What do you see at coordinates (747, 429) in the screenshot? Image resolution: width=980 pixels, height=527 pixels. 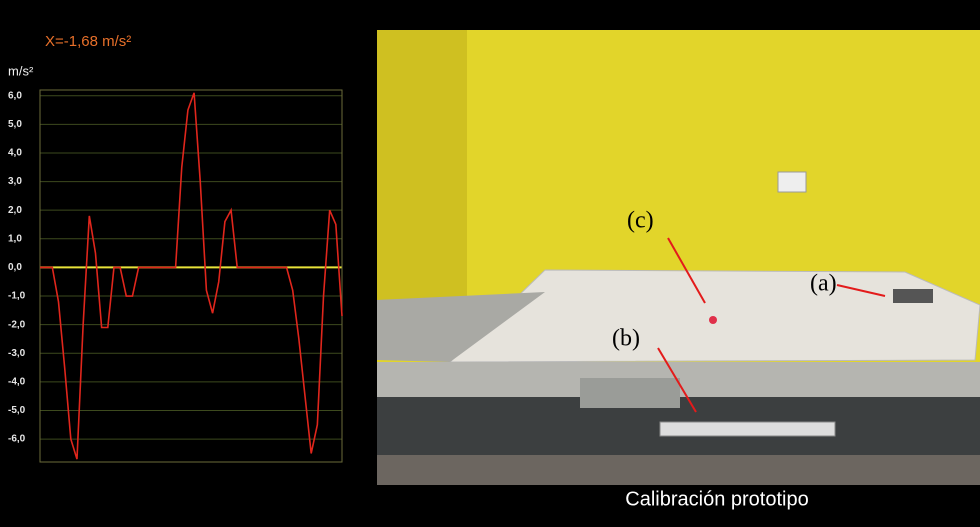 I see `ruler` at bounding box center [747, 429].